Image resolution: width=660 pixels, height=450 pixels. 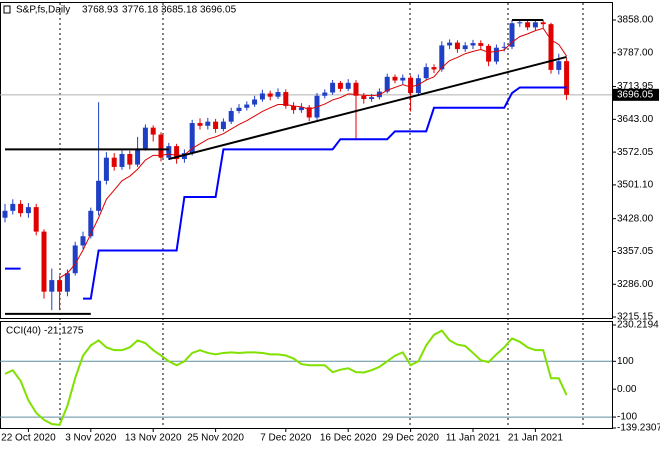 I want to click on header-high: 3776.18, so click(x=140, y=10).